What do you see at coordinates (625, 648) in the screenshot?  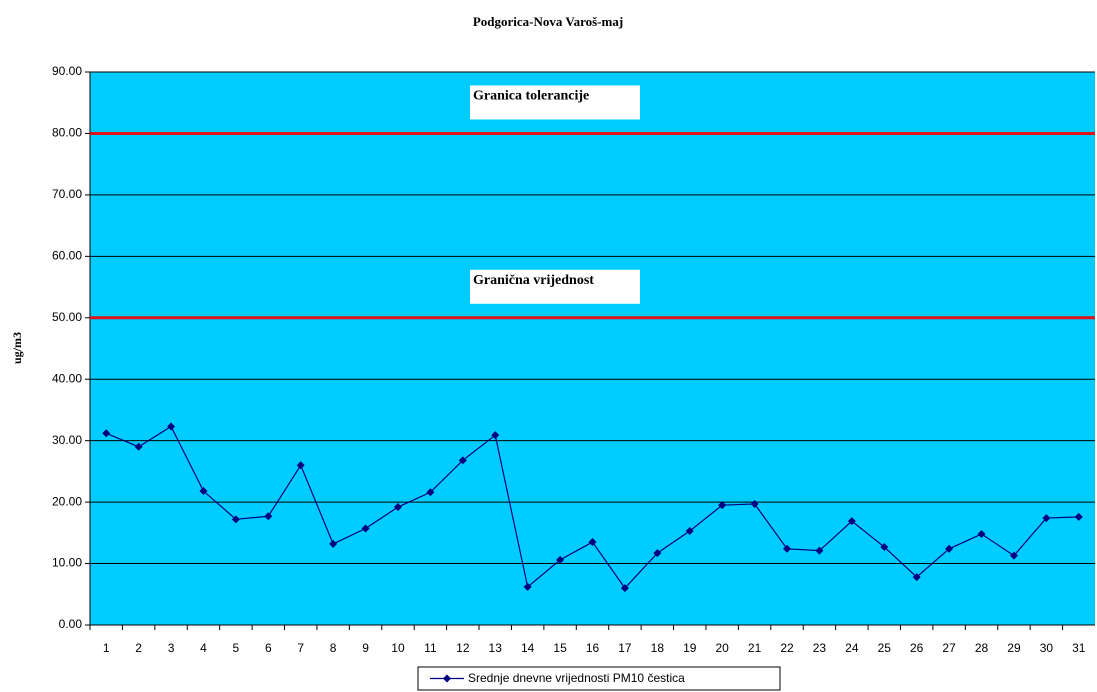 I see `x-tick-label: 17` at bounding box center [625, 648].